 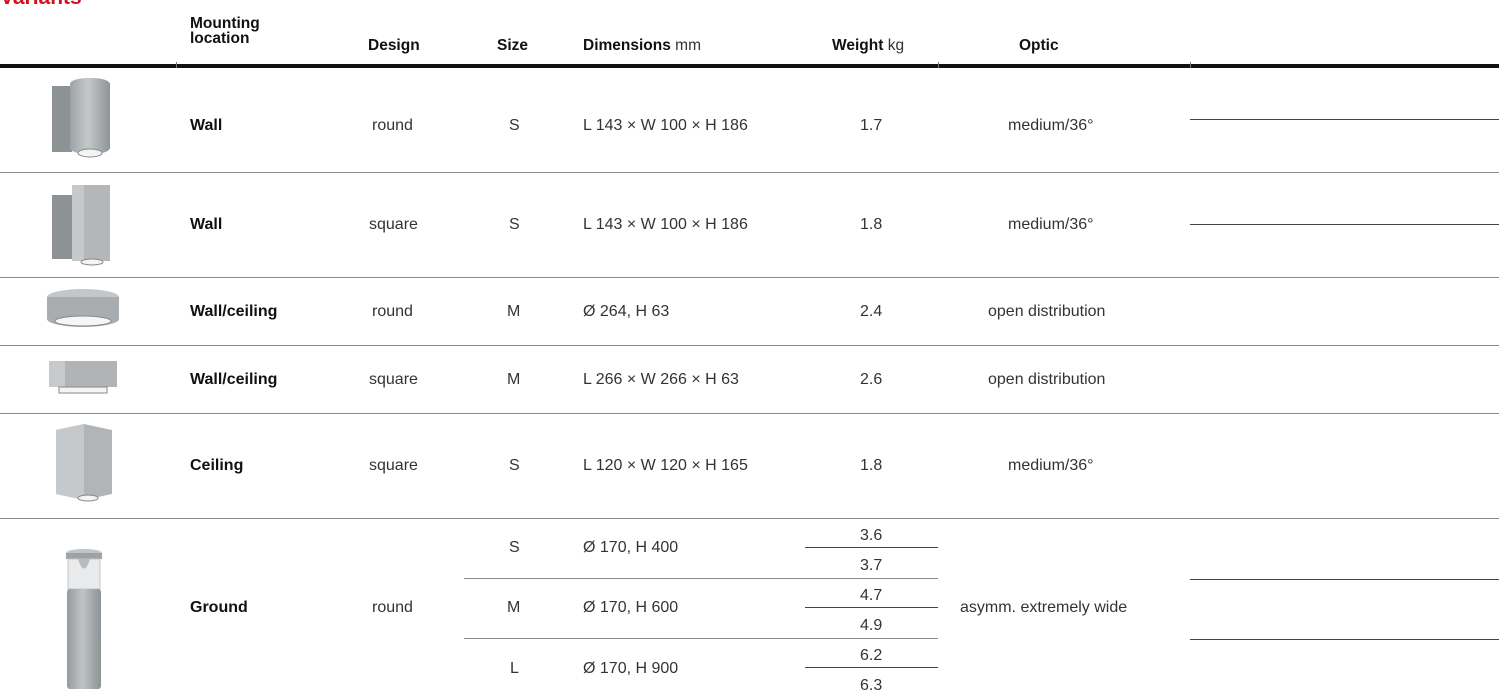 What do you see at coordinates (513, 45) in the screenshot?
I see `header-size: Size` at bounding box center [513, 45].